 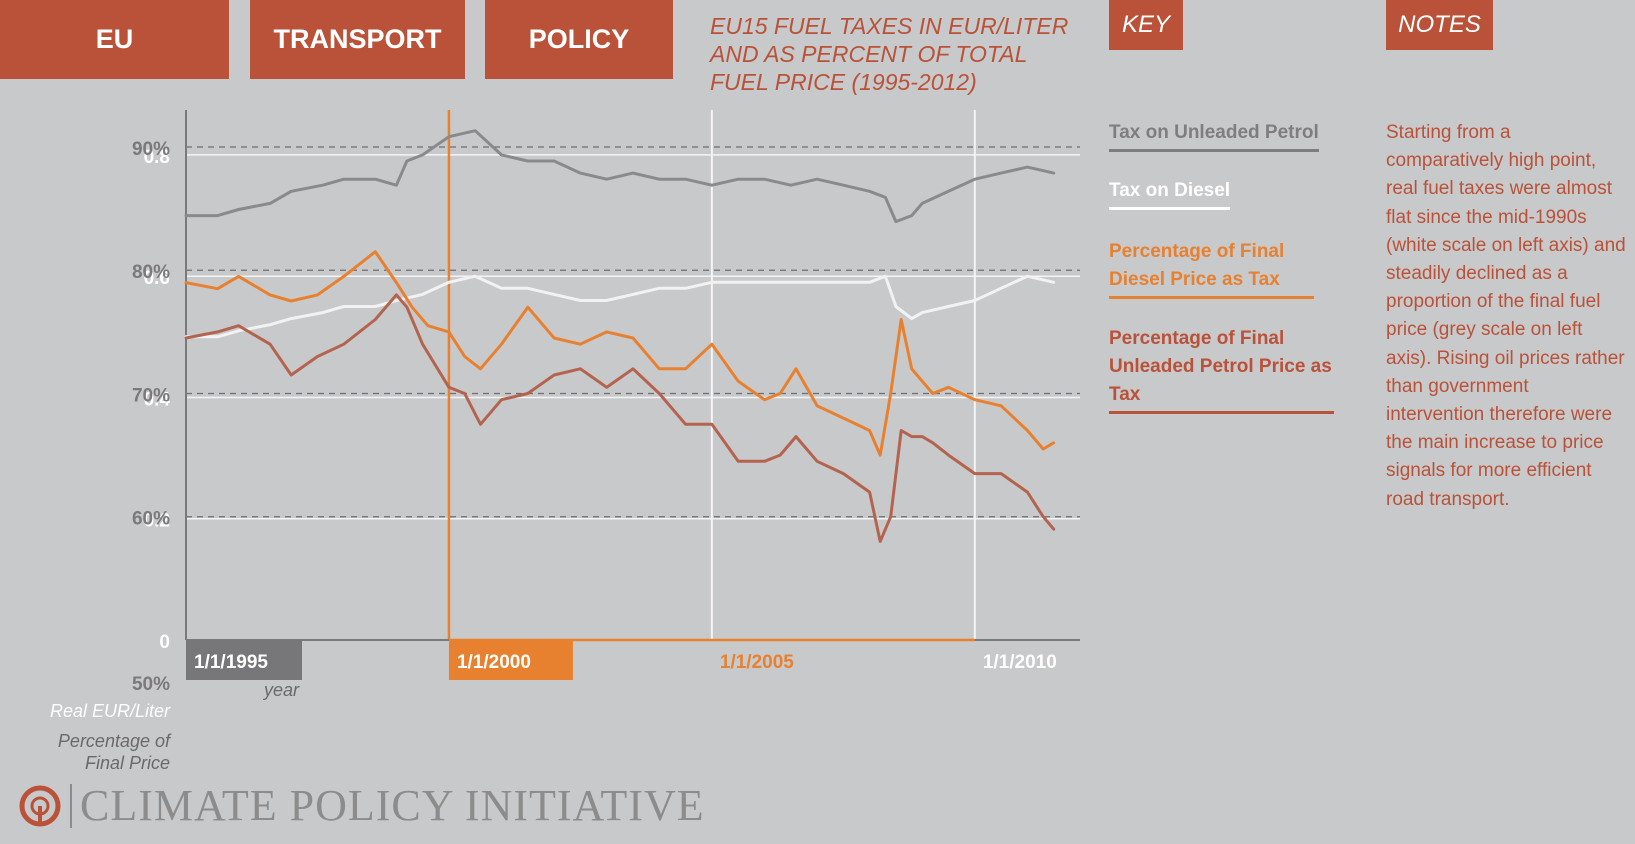 What do you see at coordinates (151, 684) in the screenshot?
I see `y-tick-pct: 50%` at bounding box center [151, 684].